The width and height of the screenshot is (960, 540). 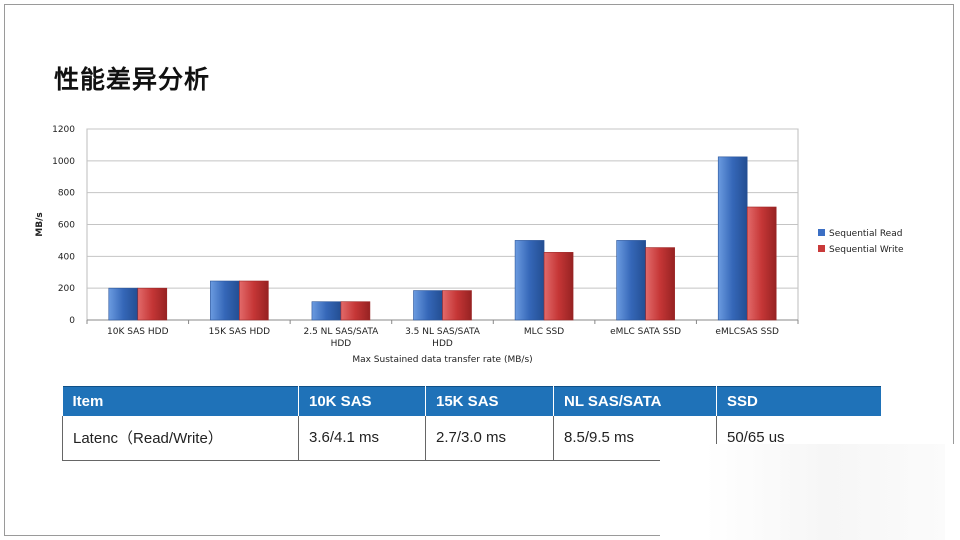 What do you see at coordinates (635, 438) in the screenshot?
I see `table-cell: 8.5/9.5 ms` at bounding box center [635, 438].